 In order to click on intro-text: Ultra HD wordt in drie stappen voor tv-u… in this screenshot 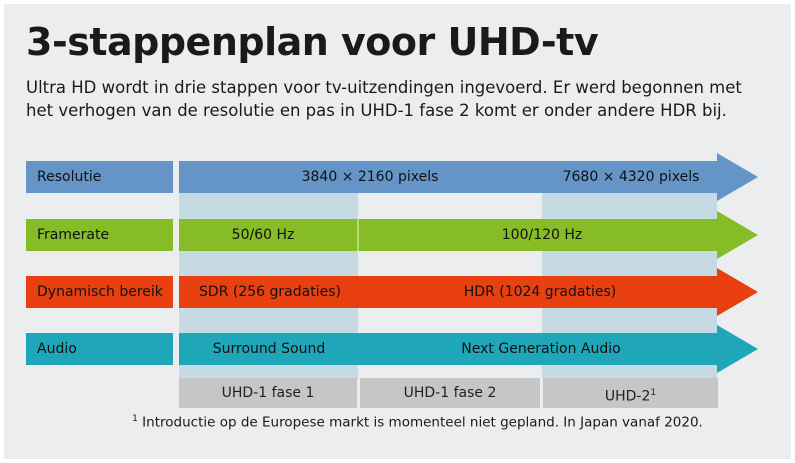, I will do `click(384, 99)`.